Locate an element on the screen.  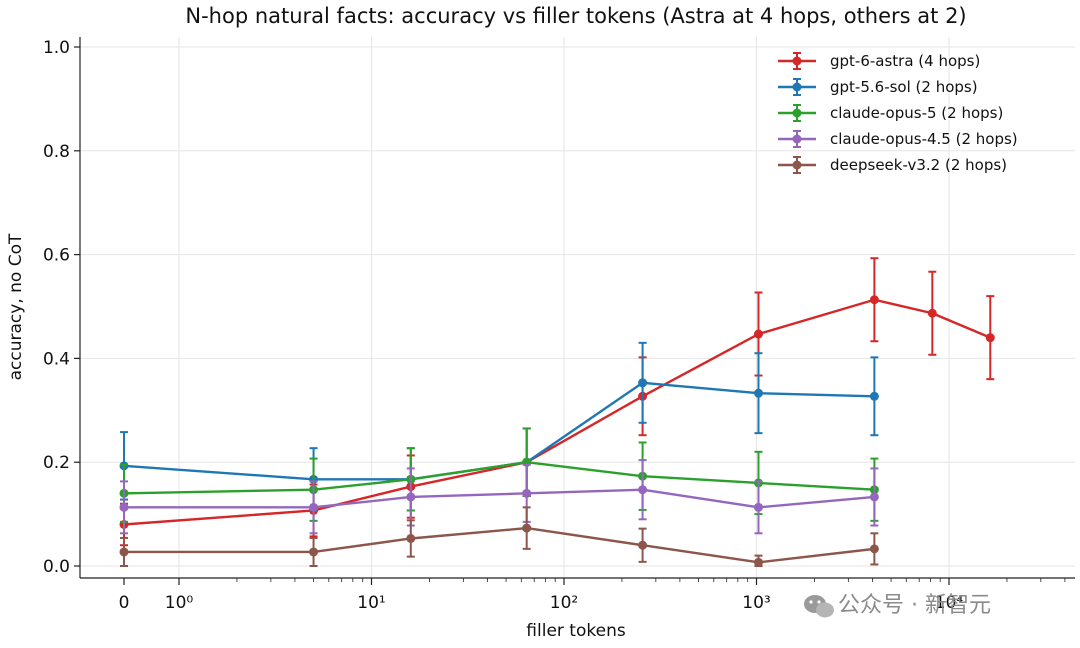
watermark: 公众号 · 新智元 is located at coordinates (897, 605).